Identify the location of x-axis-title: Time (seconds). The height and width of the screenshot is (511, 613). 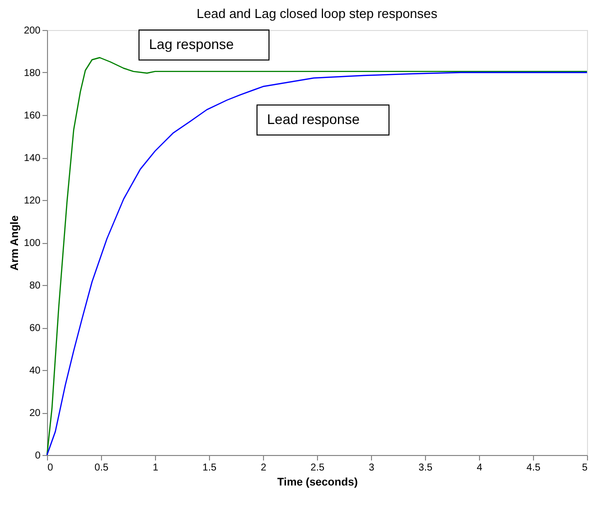
(317, 482).